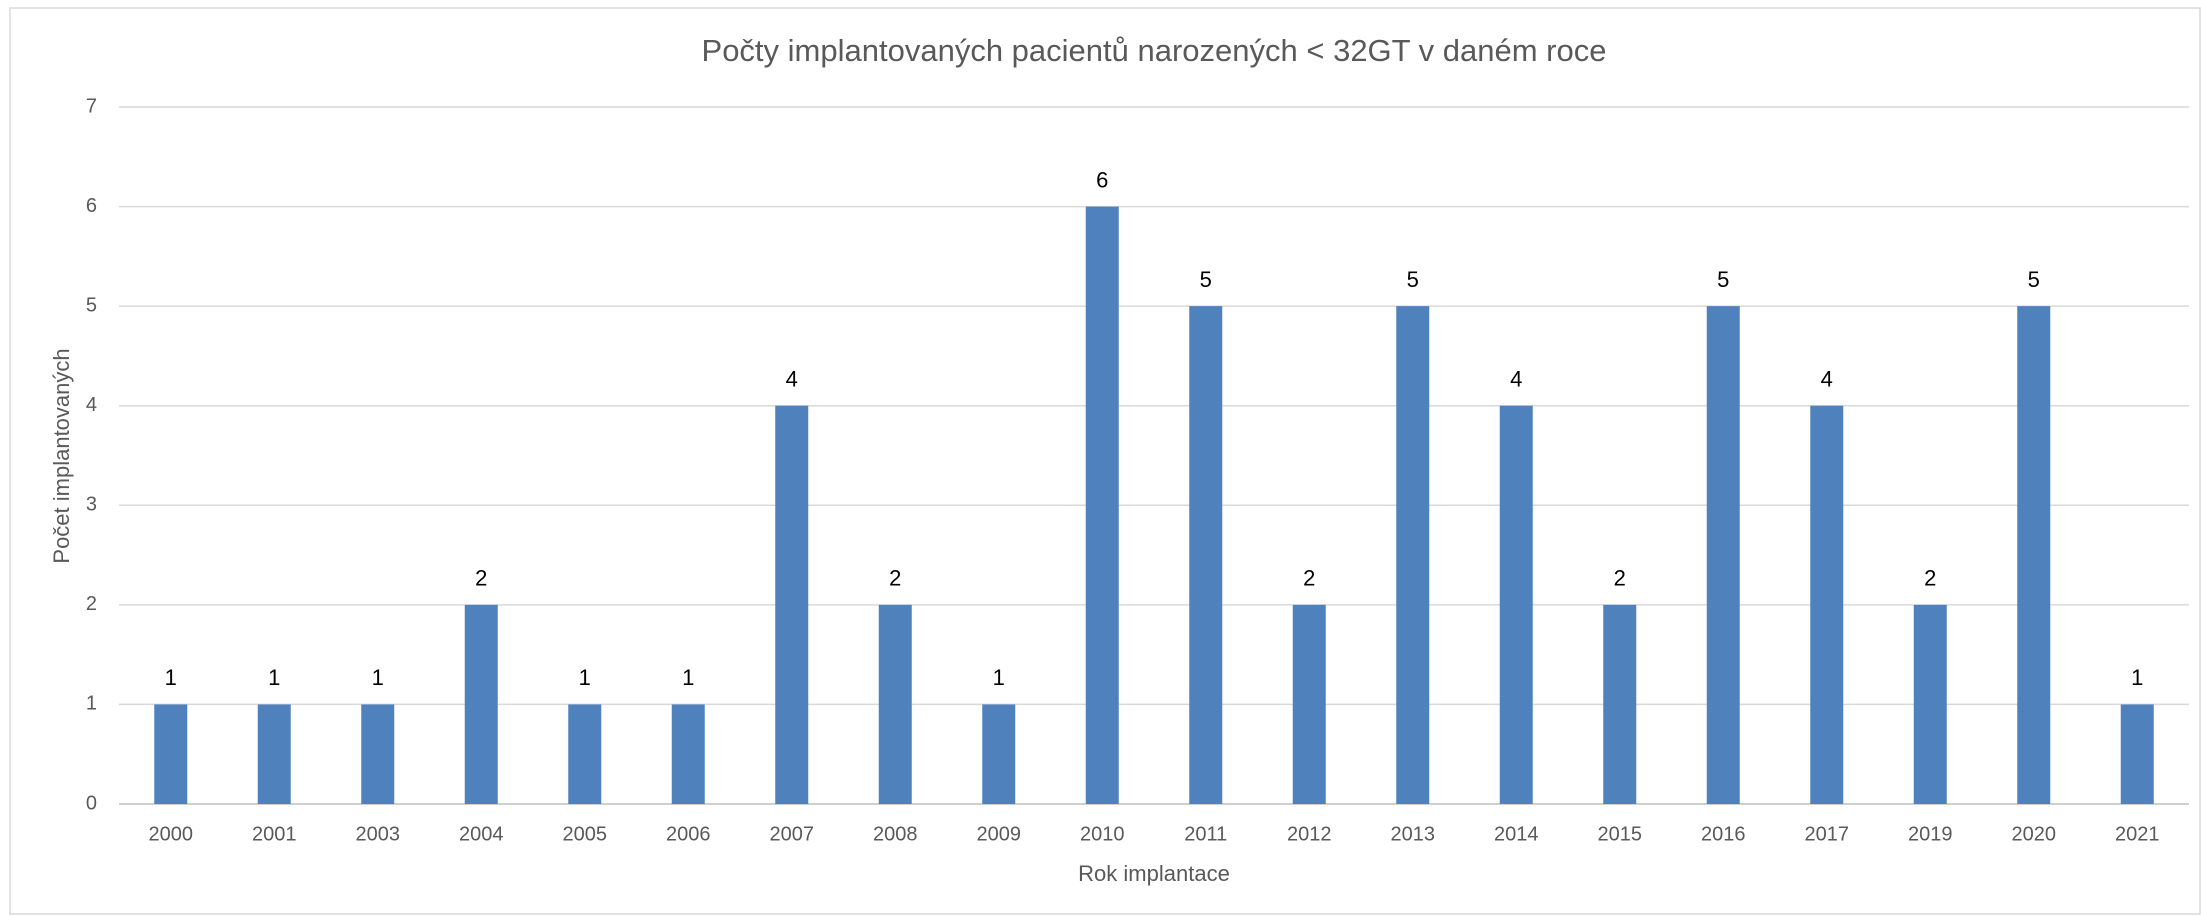 The image size is (2201, 916). I want to click on y-tick-label: 7, so click(91, 106).